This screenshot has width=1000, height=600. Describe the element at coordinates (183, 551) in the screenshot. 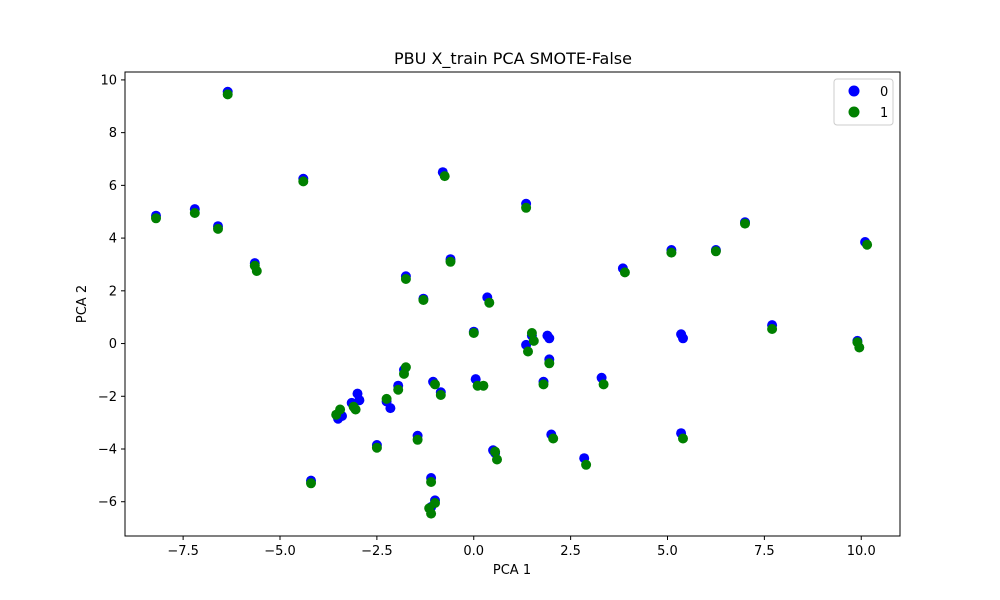

I see `x-tick-label: −7.5` at that location.